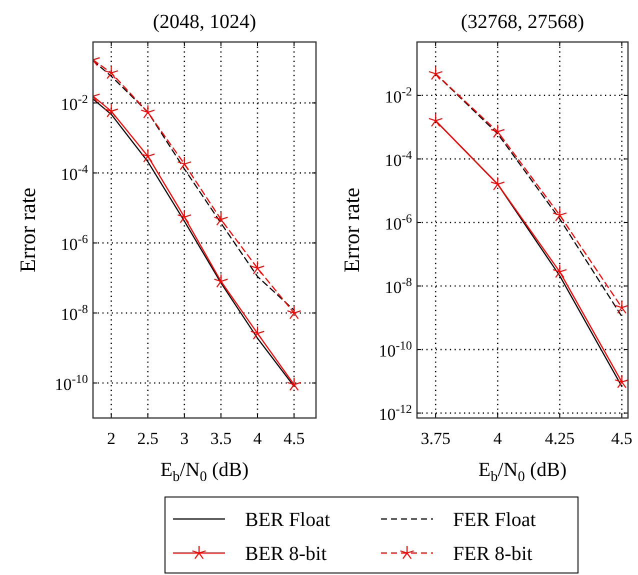  I want to click on legend-label: FER Float, so click(494, 520).